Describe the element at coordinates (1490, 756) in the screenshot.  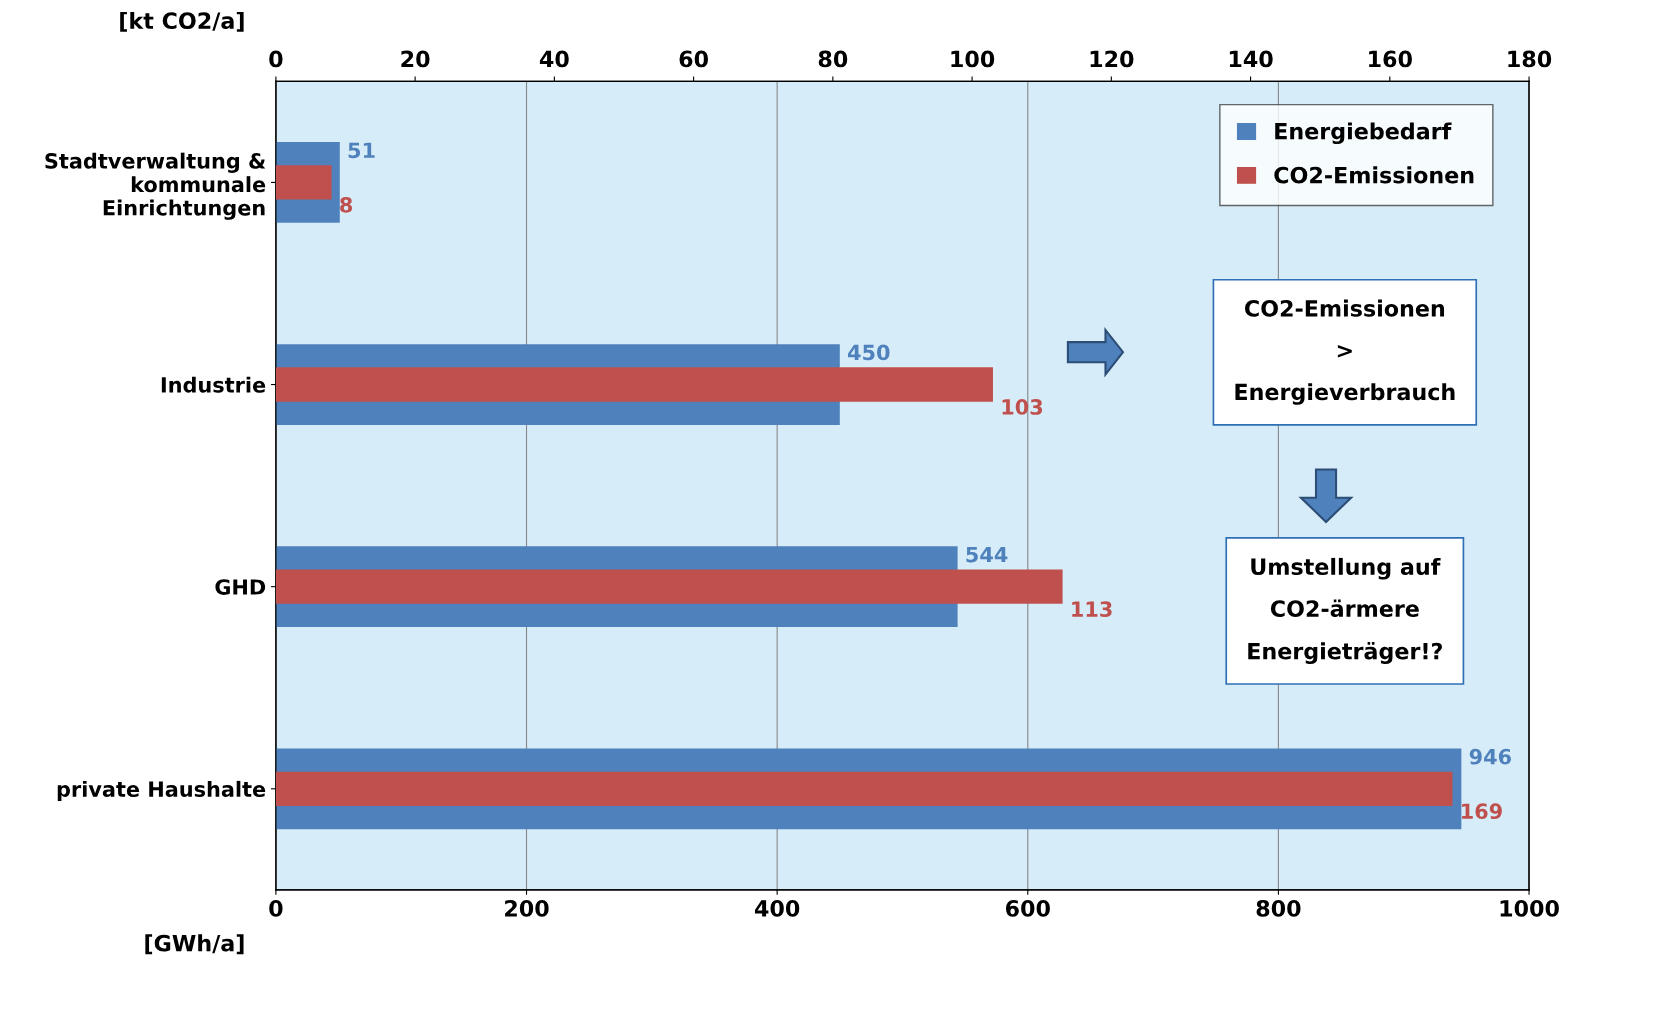
I see `data-label: 946` at that location.